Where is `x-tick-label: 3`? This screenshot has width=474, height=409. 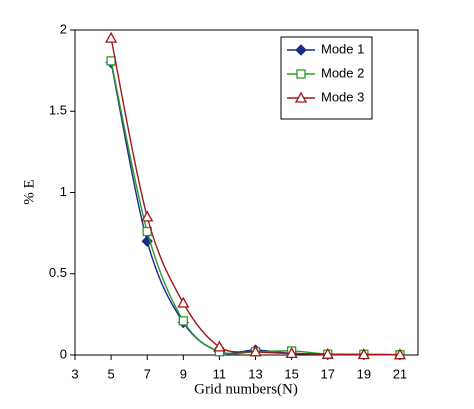
x-tick-label: 3 is located at coordinates (74, 373).